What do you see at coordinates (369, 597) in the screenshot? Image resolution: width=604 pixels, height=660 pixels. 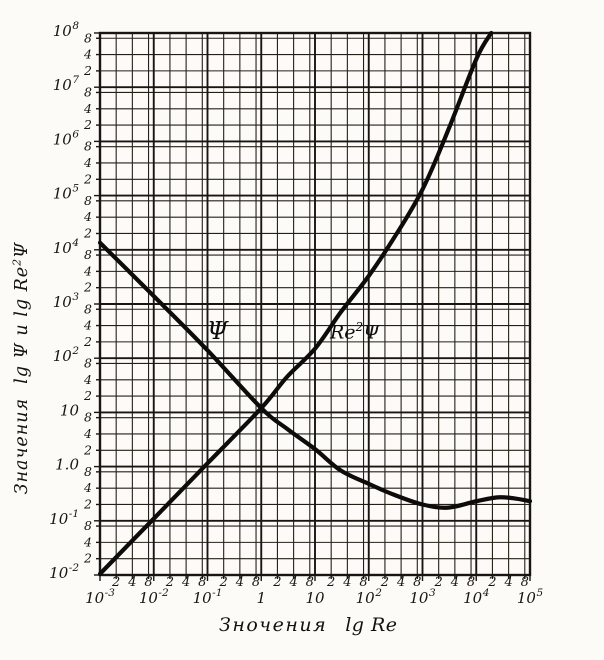 I see `x-tick-label: 10²` at bounding box center [369, 597].